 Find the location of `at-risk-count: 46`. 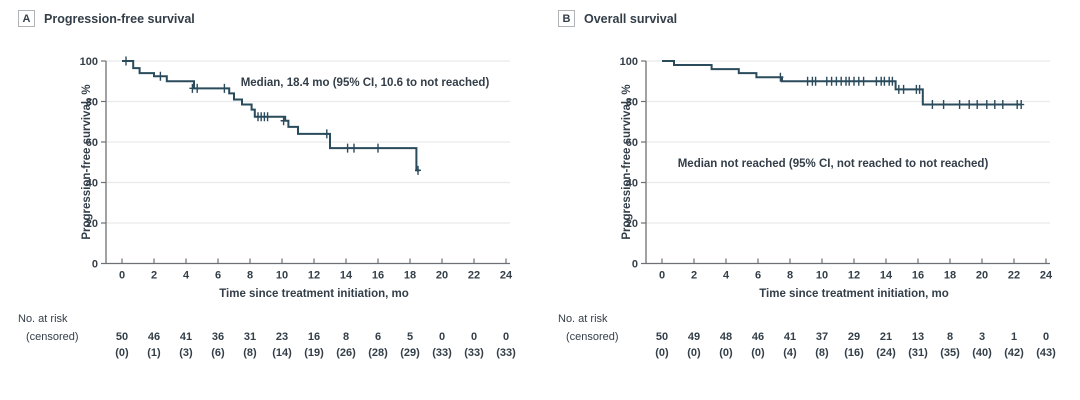

at-risk-count: 46 is located at coordinates (154, 337).